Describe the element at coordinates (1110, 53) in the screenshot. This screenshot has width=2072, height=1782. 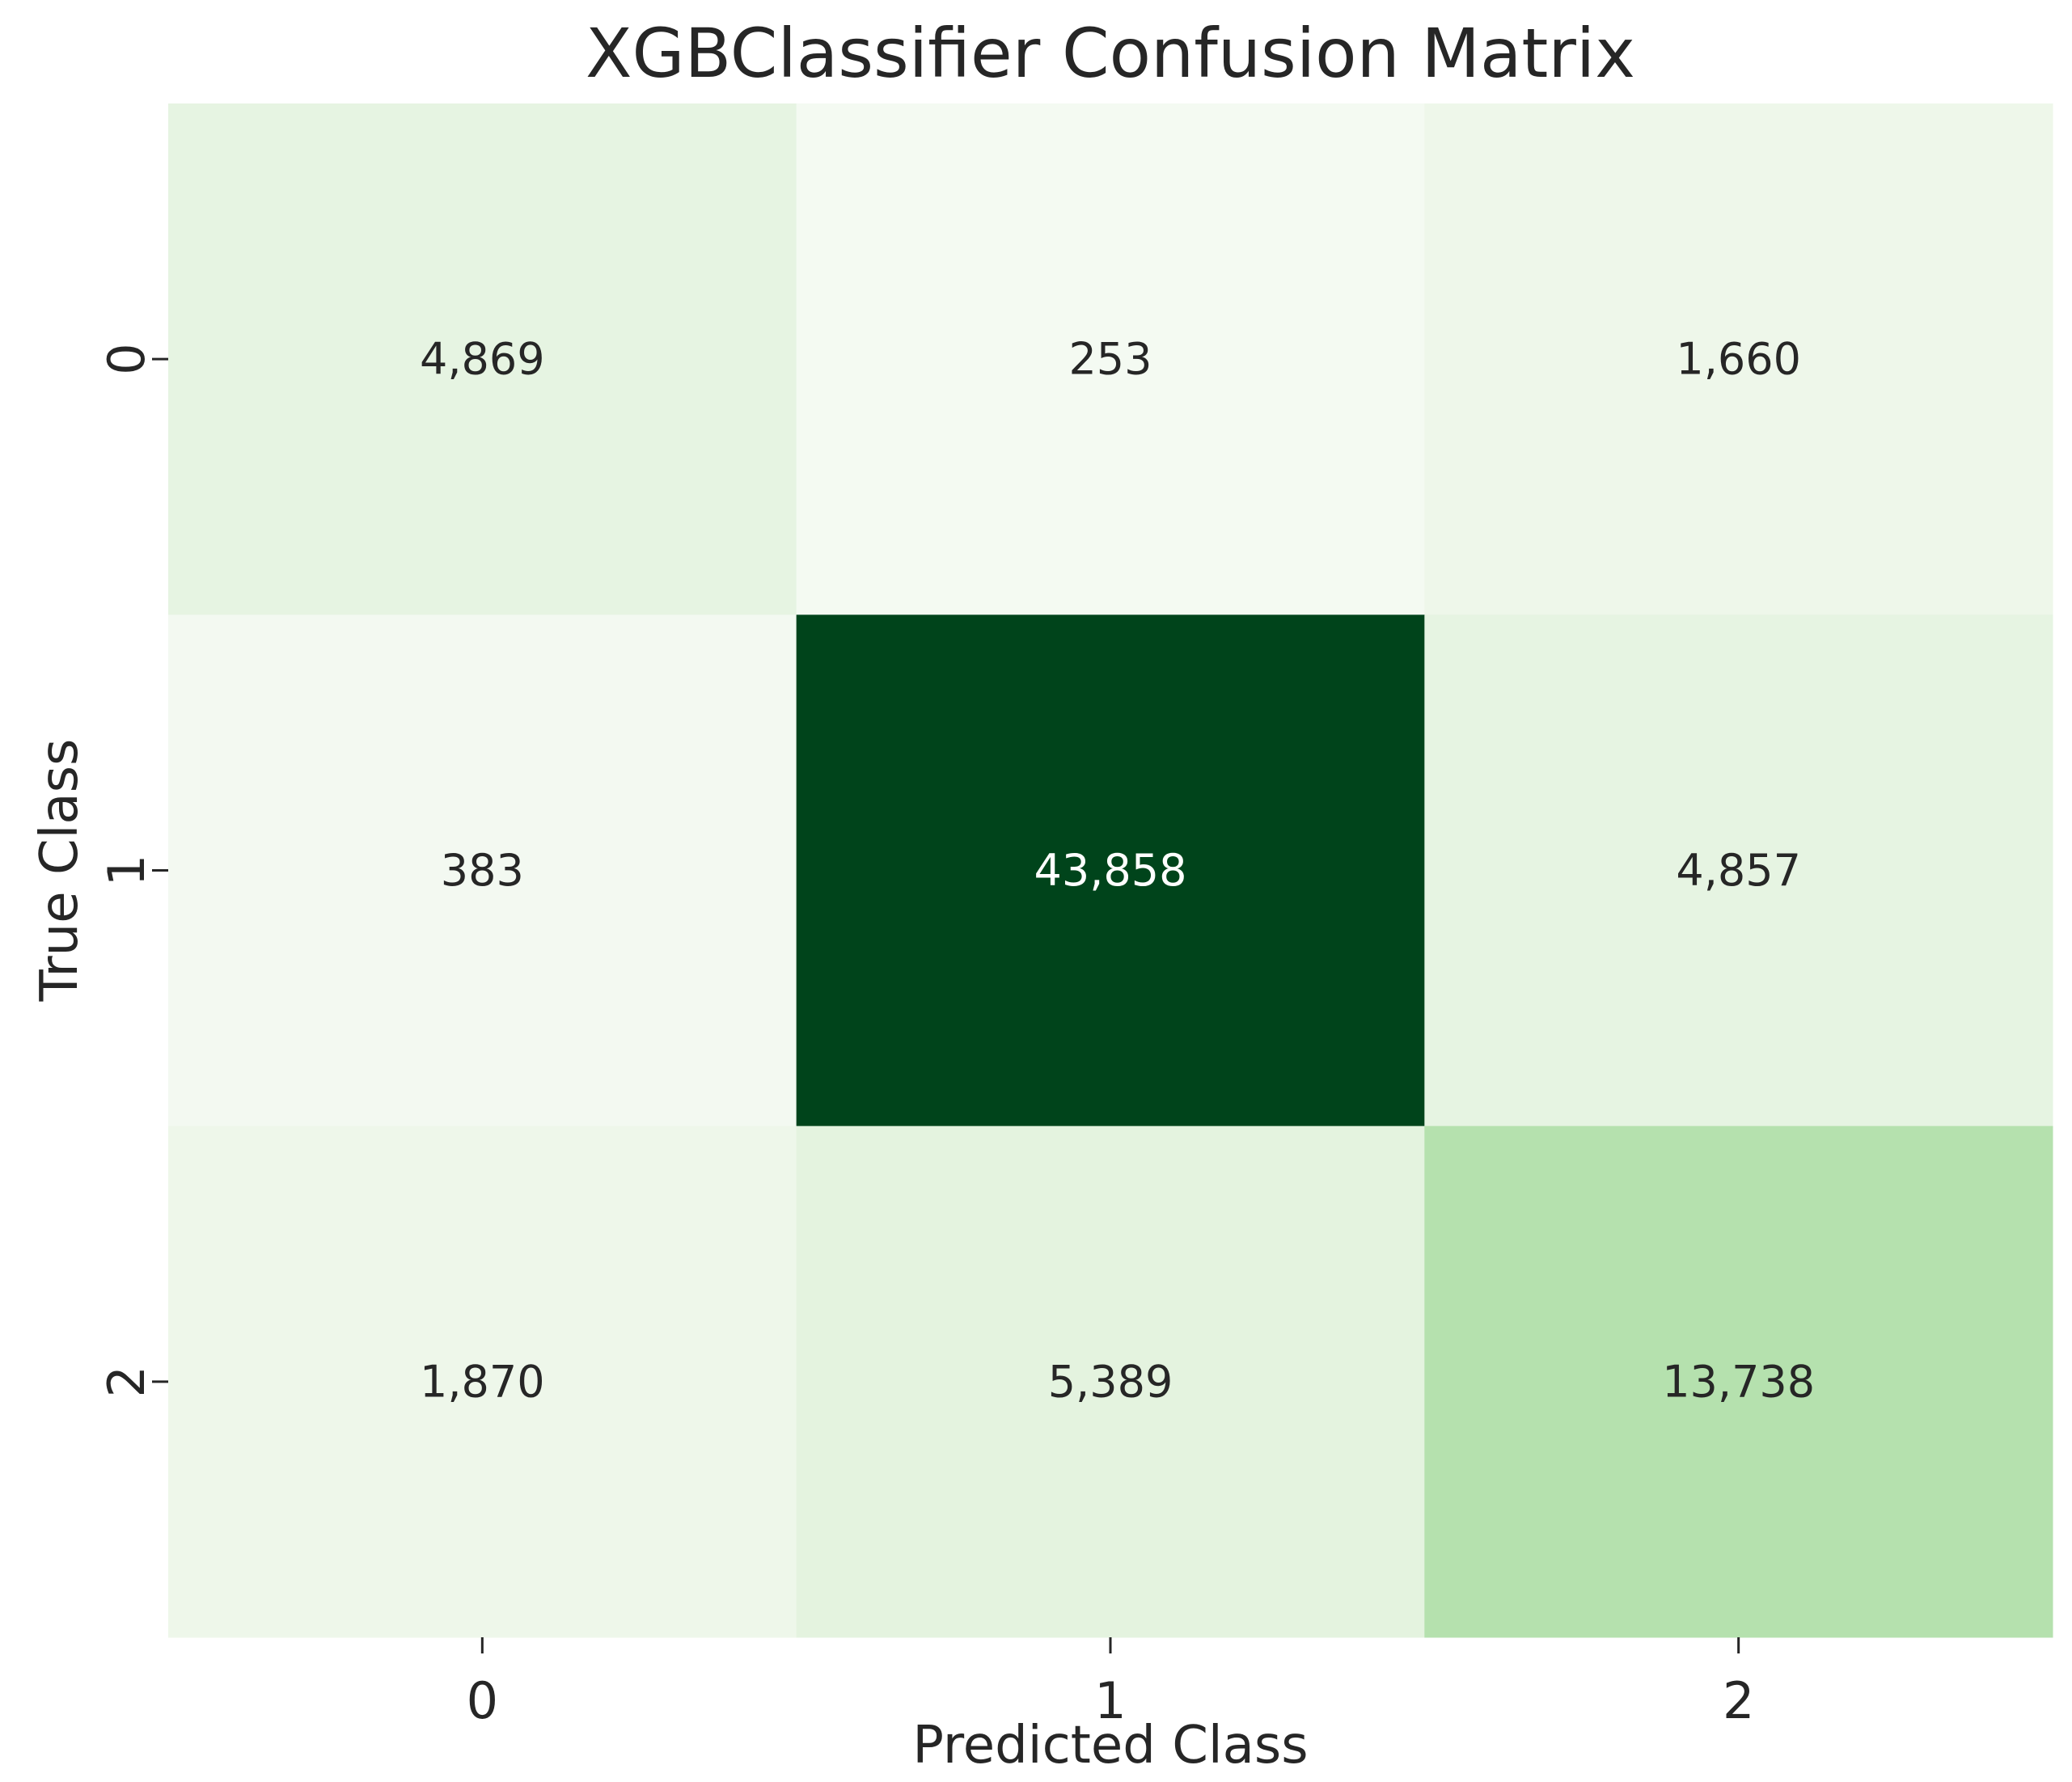
I see `chart-title: XGBClassifier Confusion Matrix` at that location.